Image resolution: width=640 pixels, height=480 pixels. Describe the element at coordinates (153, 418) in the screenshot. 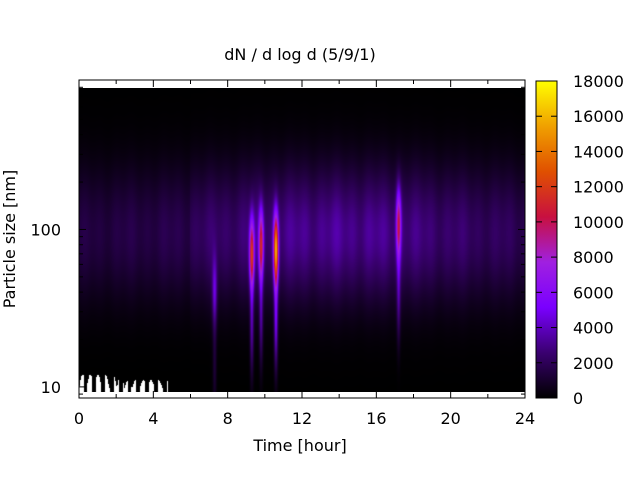

I see `x-tick-label: 4` at that location.